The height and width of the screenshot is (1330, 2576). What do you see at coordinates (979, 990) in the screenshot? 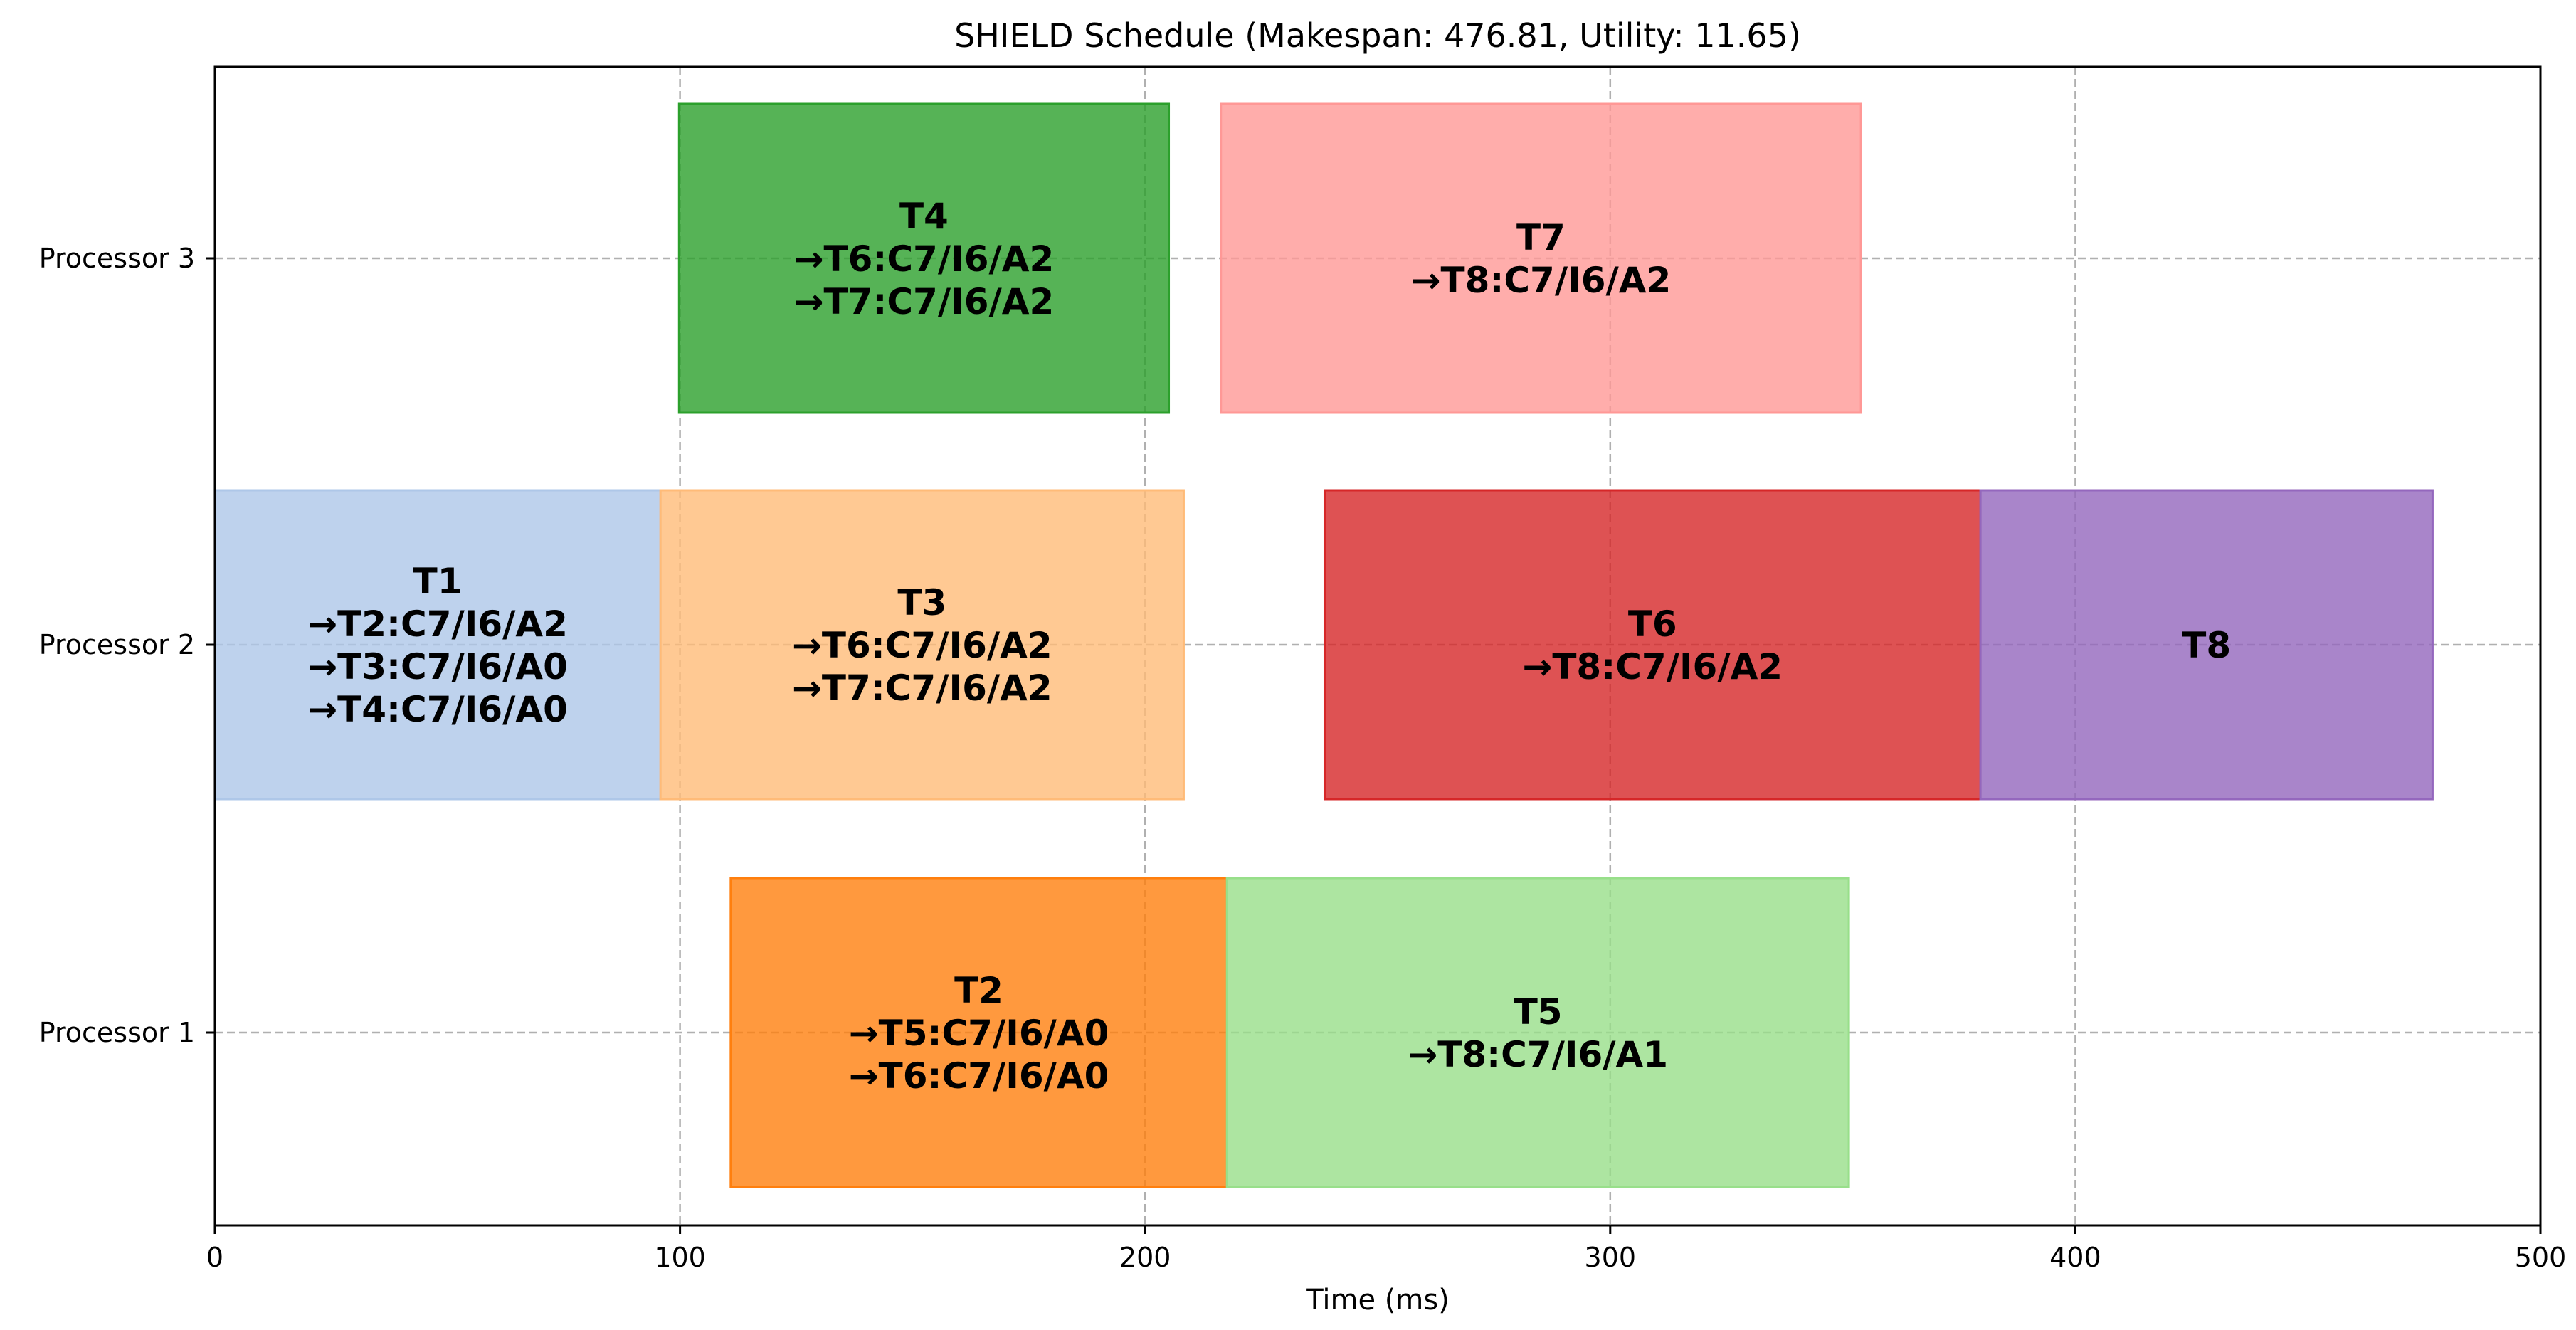
I see `task-label-t2: T2` at bounding box center [979, 990].